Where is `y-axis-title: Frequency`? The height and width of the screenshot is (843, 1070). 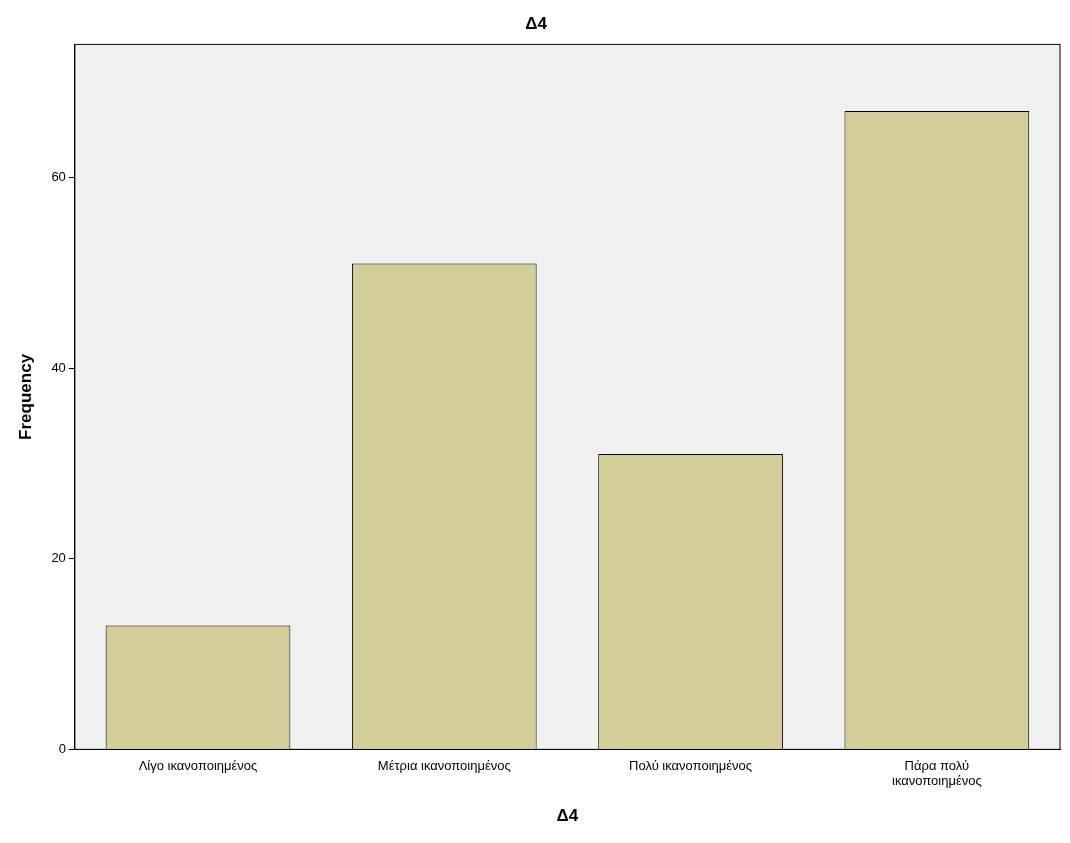 y-axis-title: Frequency is located at coordinates (25, 396).